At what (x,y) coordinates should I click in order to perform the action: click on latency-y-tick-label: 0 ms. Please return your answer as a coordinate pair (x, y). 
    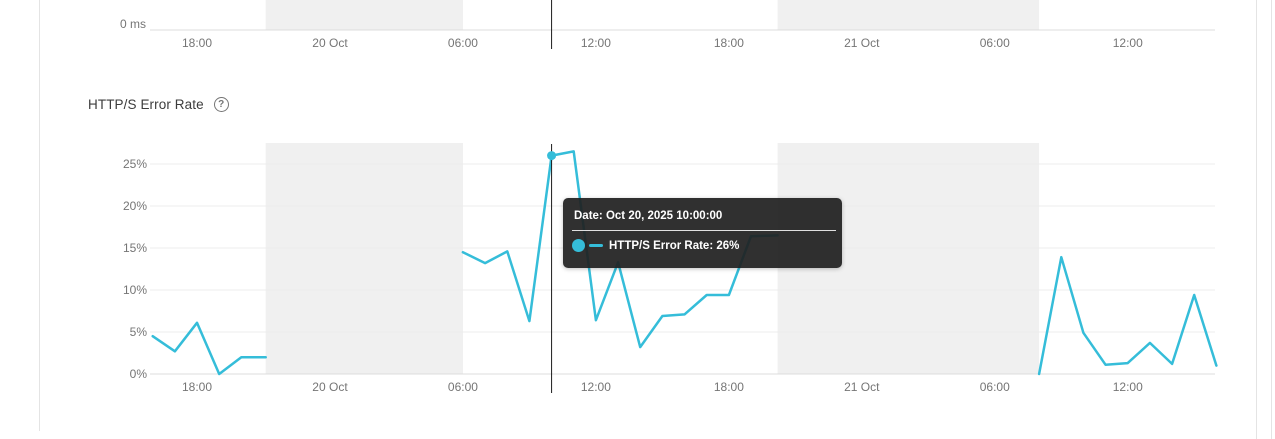
    Looking at the image, I should click on (133, 24).